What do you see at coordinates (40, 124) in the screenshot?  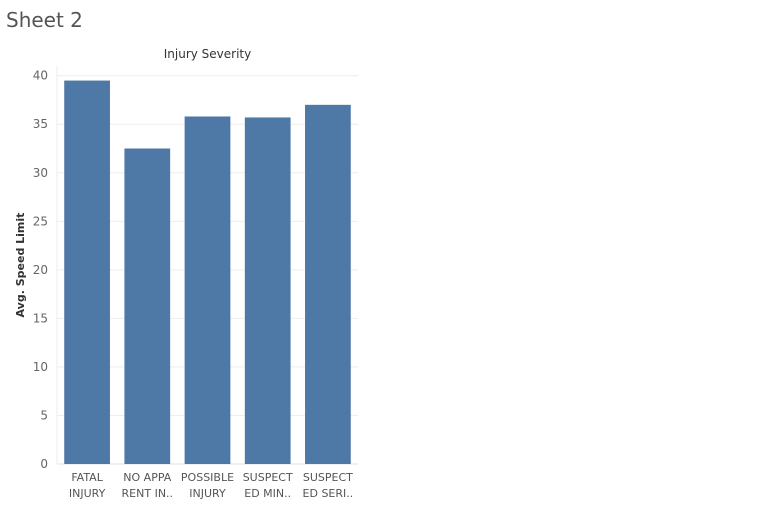 I see `y-tick-label: 35` at bounding box center [40, 124].